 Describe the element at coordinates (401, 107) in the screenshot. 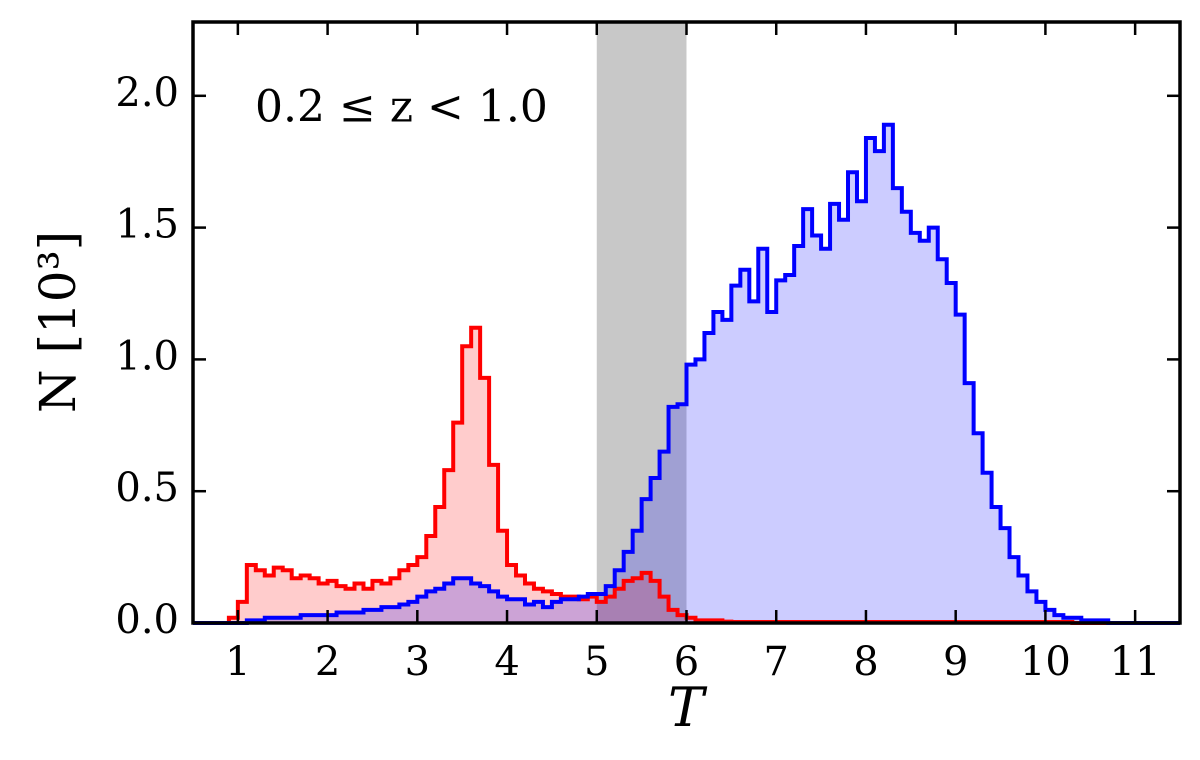

I see `annotation: 0.2 ≤ z < 1.0` at that location.